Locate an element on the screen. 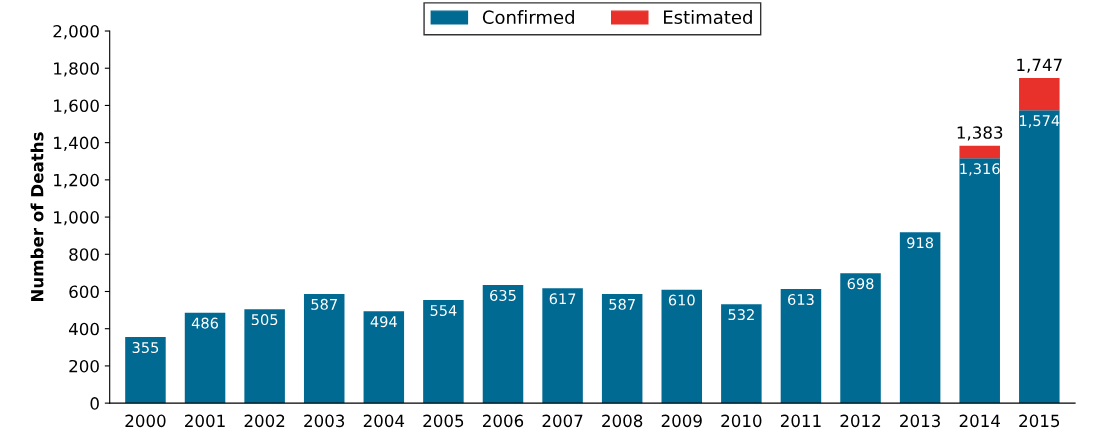  data-label: 918 is located at coordinates (920, 243).